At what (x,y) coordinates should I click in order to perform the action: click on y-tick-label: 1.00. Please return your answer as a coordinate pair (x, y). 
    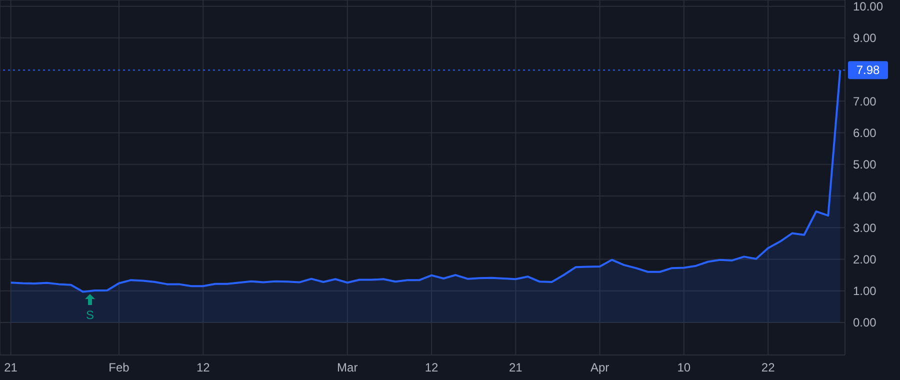
    Looking at the image, I should click on (865, 291).